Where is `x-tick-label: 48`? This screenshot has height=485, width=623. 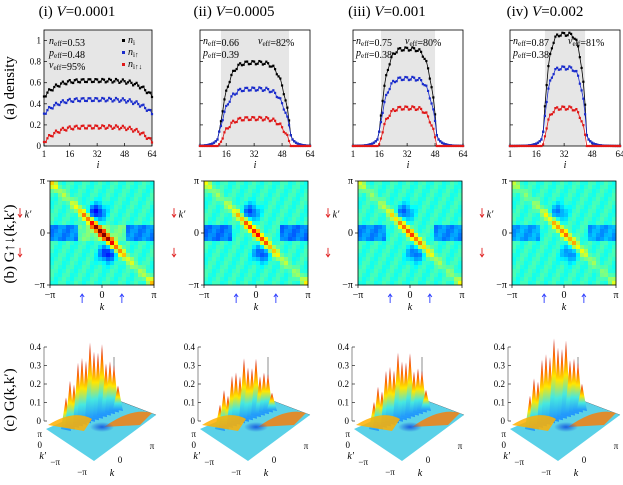
x-tick-label: 48 is located at coordinates (125, 154).